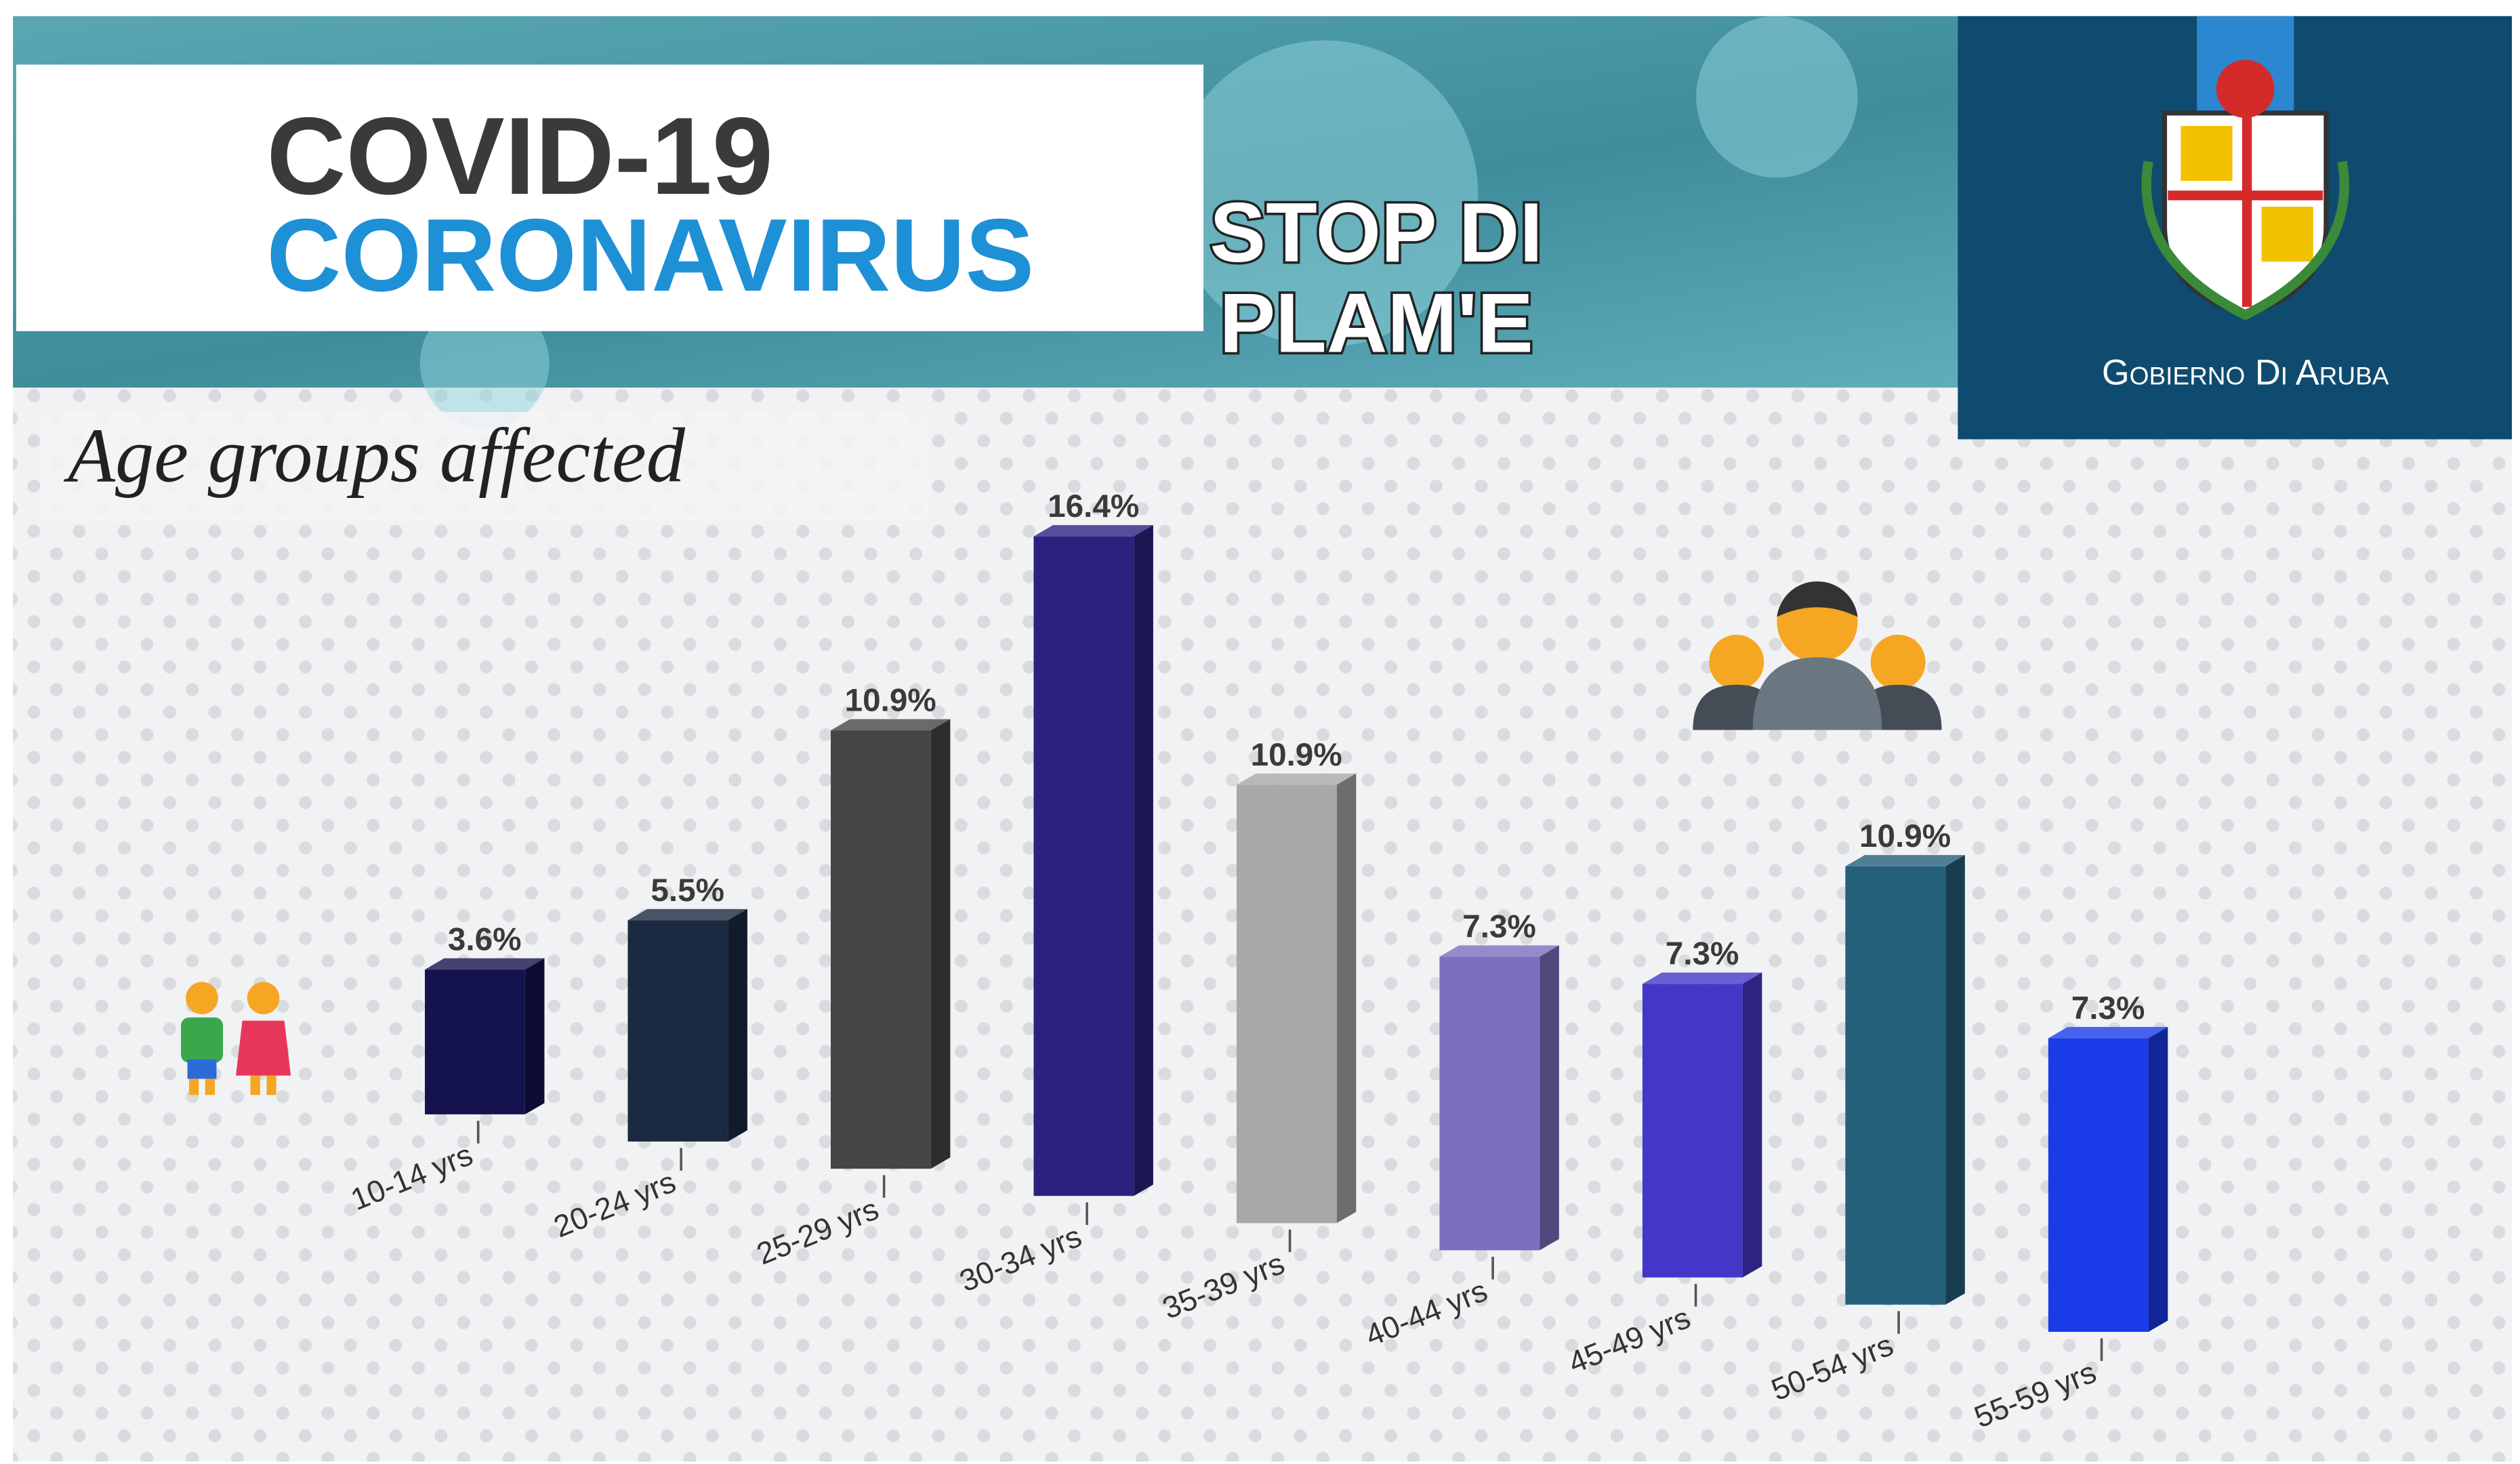  I want to click on chart-title: Age groups affected, so click(375, 455).